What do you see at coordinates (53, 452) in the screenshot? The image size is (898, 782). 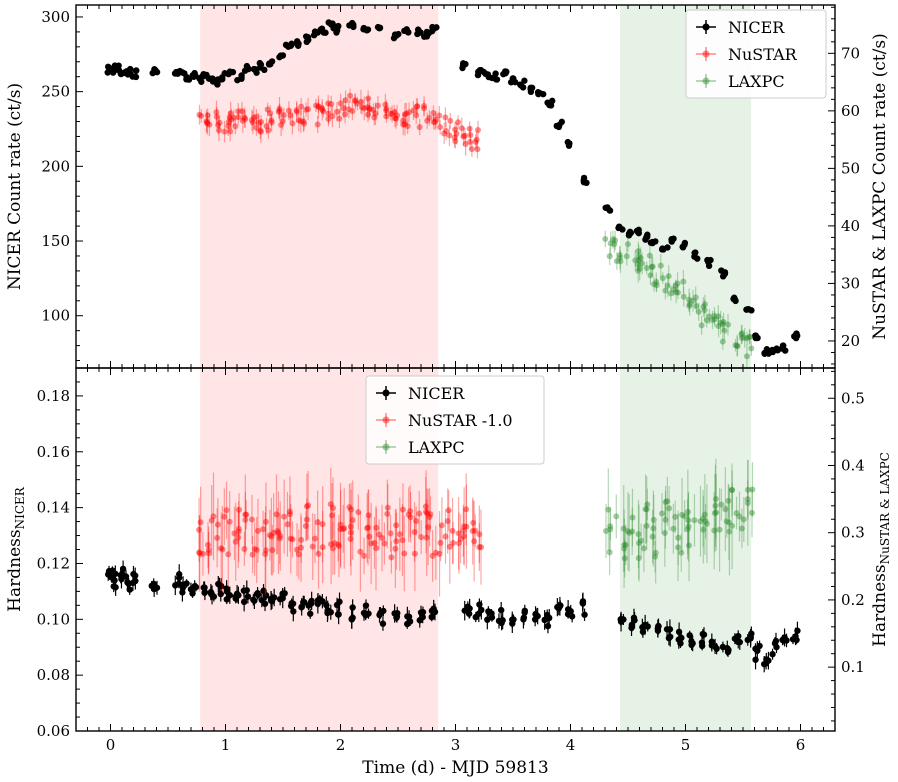 I see `y-tick-label: 0.16` at bounding box center [53, 452].